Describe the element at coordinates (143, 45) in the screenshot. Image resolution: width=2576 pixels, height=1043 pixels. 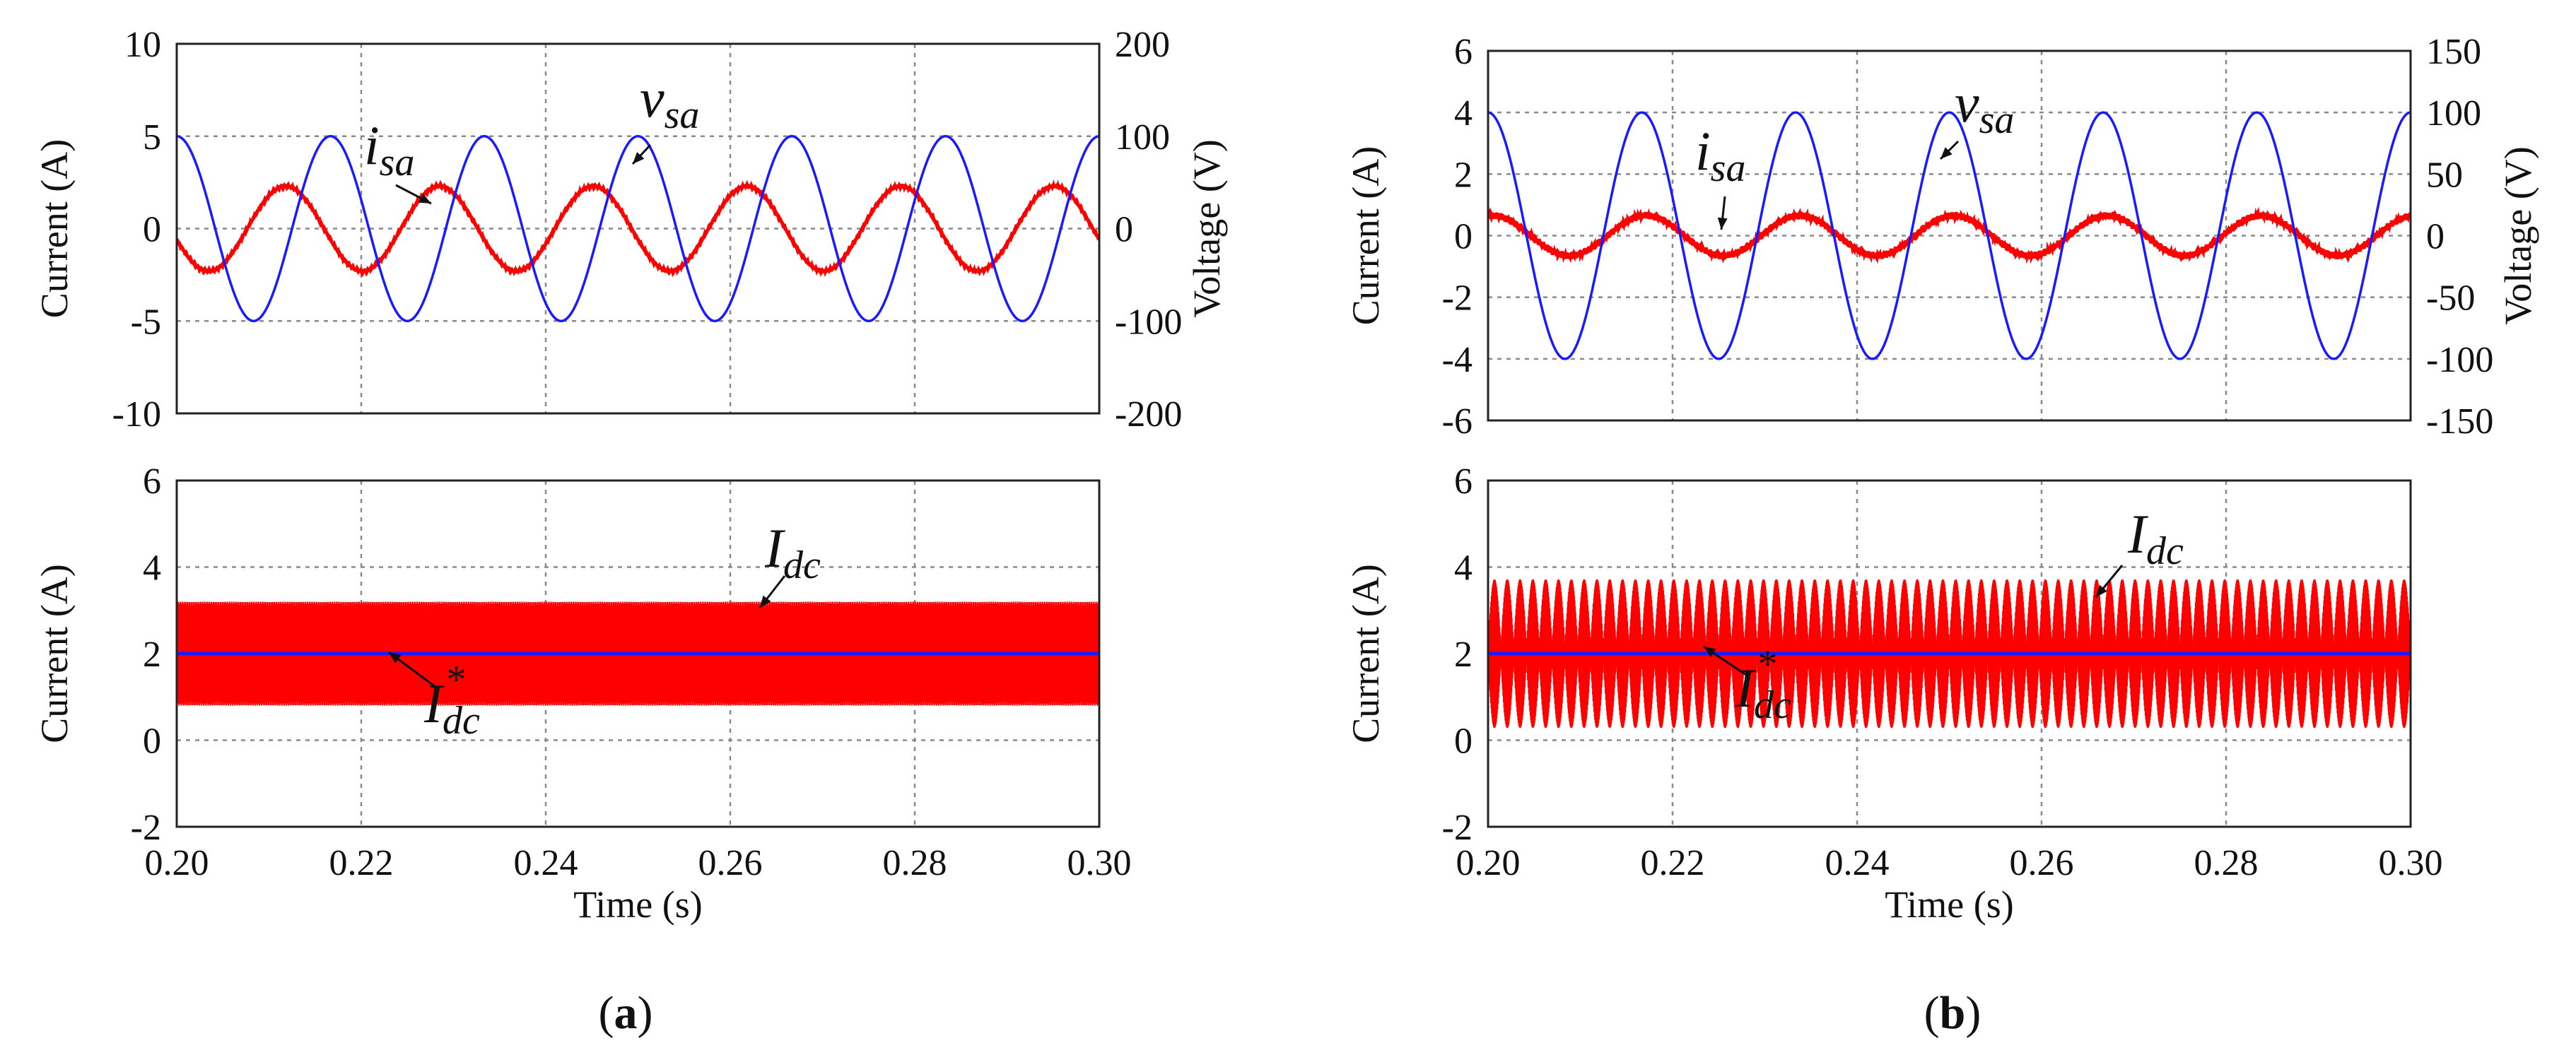
I see `y-tick-label: 10` at that location.